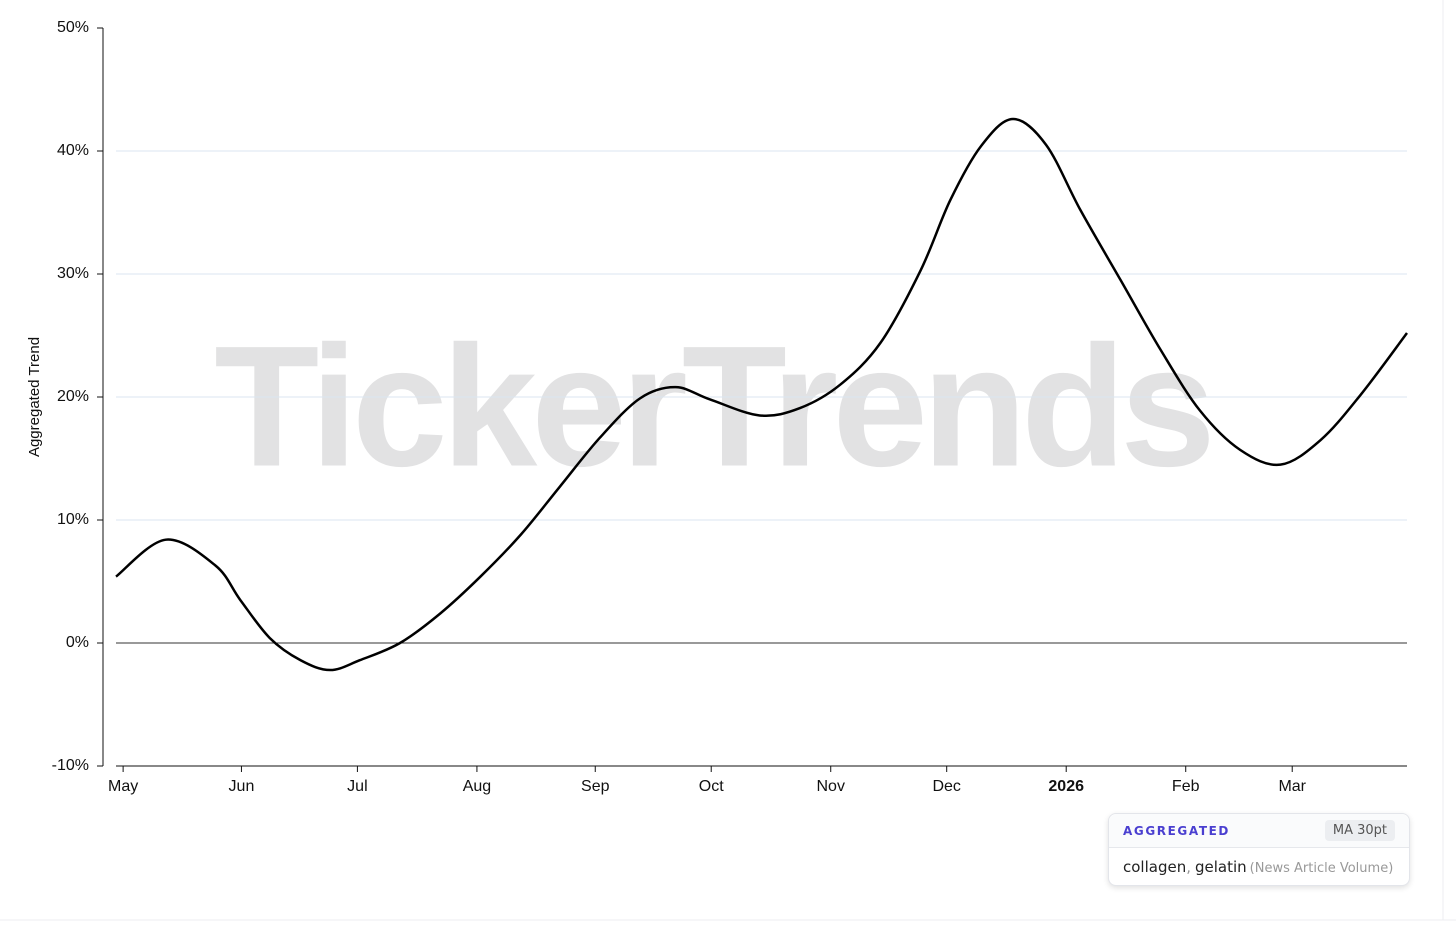 This screenshot has height=925, width=1456. What do you see at coordinates (712, 406) in the screenshot?
I see `watermark: TickerTrends` at bounding box center [712, 406].